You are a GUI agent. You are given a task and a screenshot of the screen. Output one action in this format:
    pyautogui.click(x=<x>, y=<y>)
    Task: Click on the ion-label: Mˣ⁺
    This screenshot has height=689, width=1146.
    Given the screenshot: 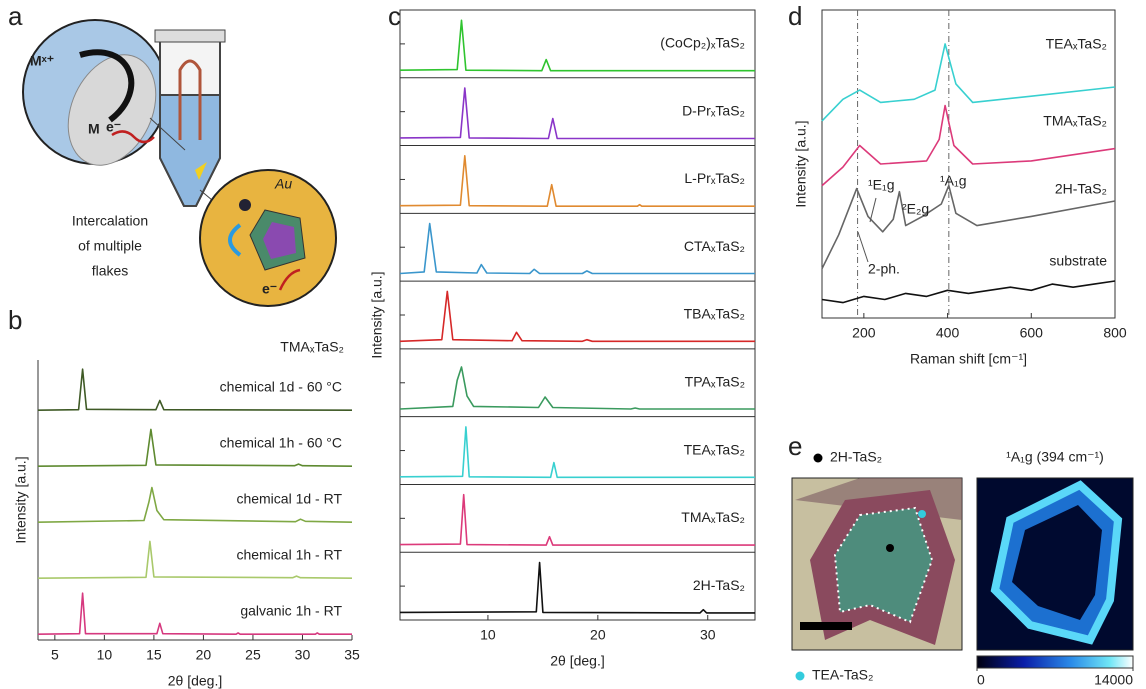 What is the action you would take?
    pyautogui.click(x=42, y=61)
    